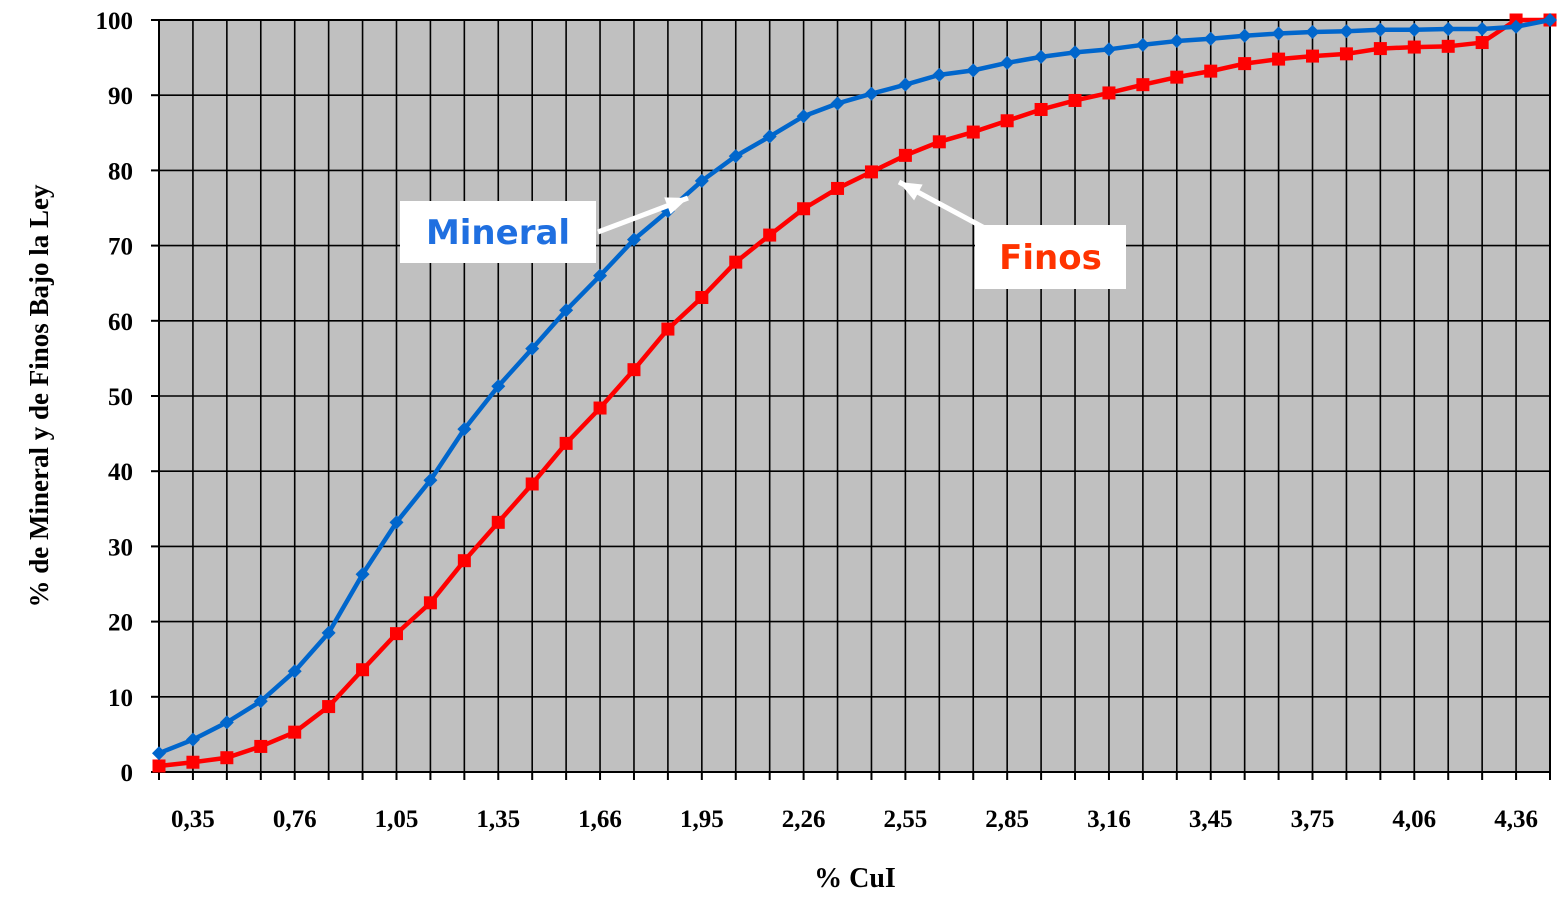  Describe the element at coordinates (120, 96) in the screenshot. I see `y-tick-label: 90` at that location.